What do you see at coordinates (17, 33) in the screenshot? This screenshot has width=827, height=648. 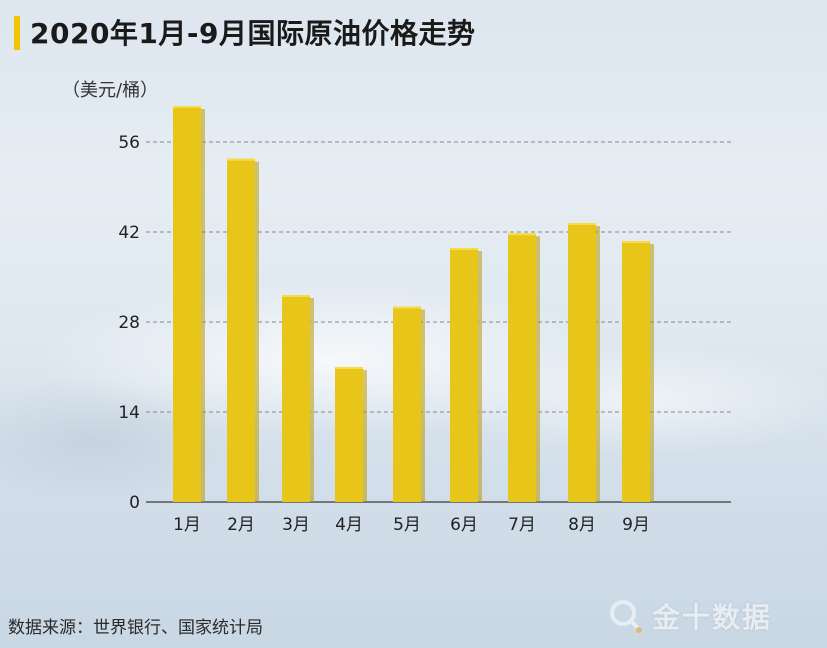 I see `title-accent-bar` at bounding box center [17, 33].